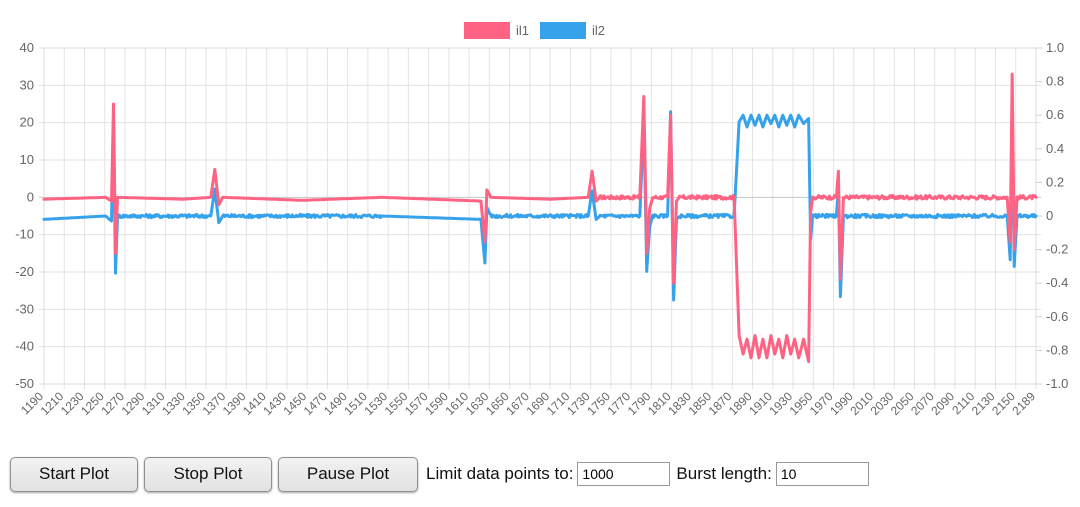 The height and width of the screenshot is (507, 1080). Describe the element at coordinates (1023, 403) in the screenshot. I see `x-tick-label: 2189` at that location.